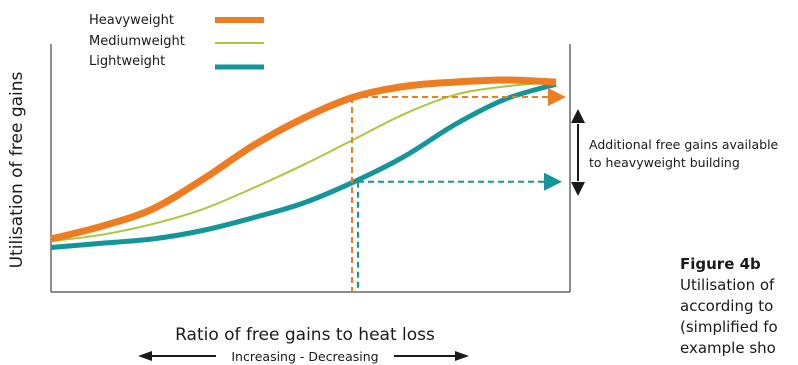  What do you see at coordinates (729, 327) in the screenshot?
I see `caption-line: (simplified fo` at bounding box center [729, 327].